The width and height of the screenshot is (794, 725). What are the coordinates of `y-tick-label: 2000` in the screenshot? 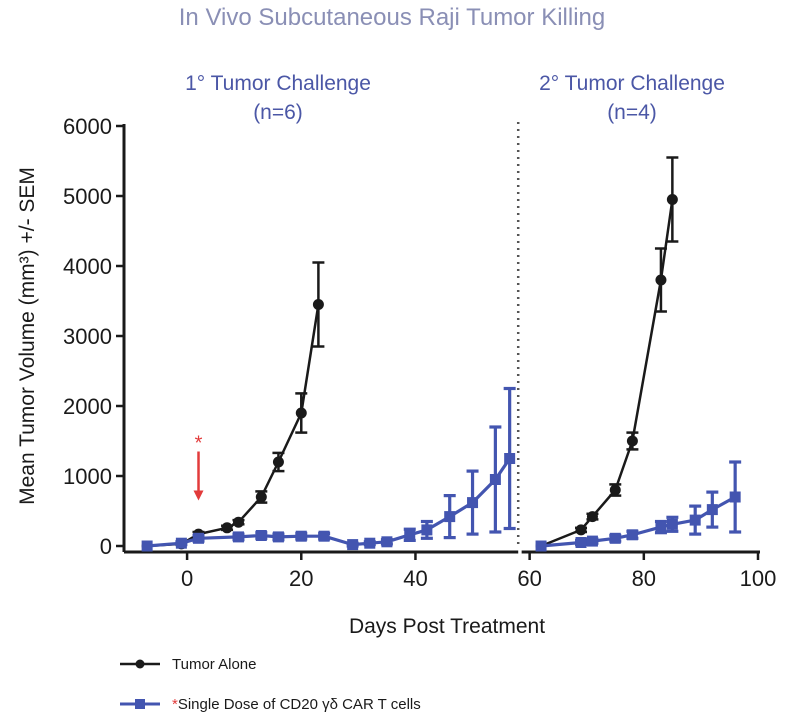 It's located at (87, 406).